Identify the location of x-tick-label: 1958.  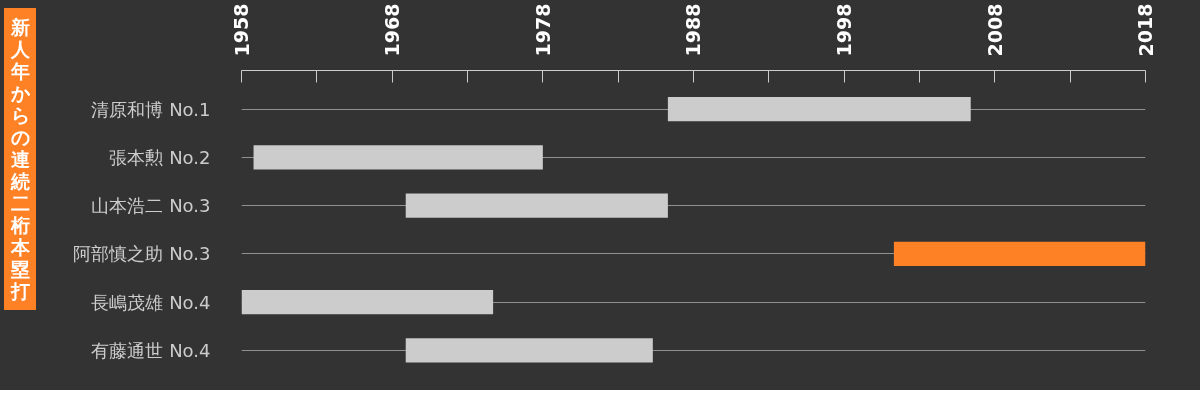
(241, 30).